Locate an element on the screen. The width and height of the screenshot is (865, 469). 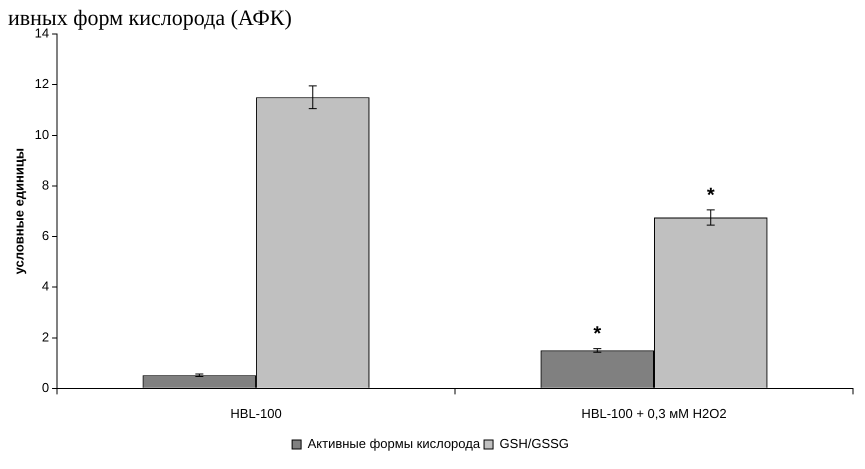
legend-label: Активные формы кислорода is located at coordinates (394, 444).